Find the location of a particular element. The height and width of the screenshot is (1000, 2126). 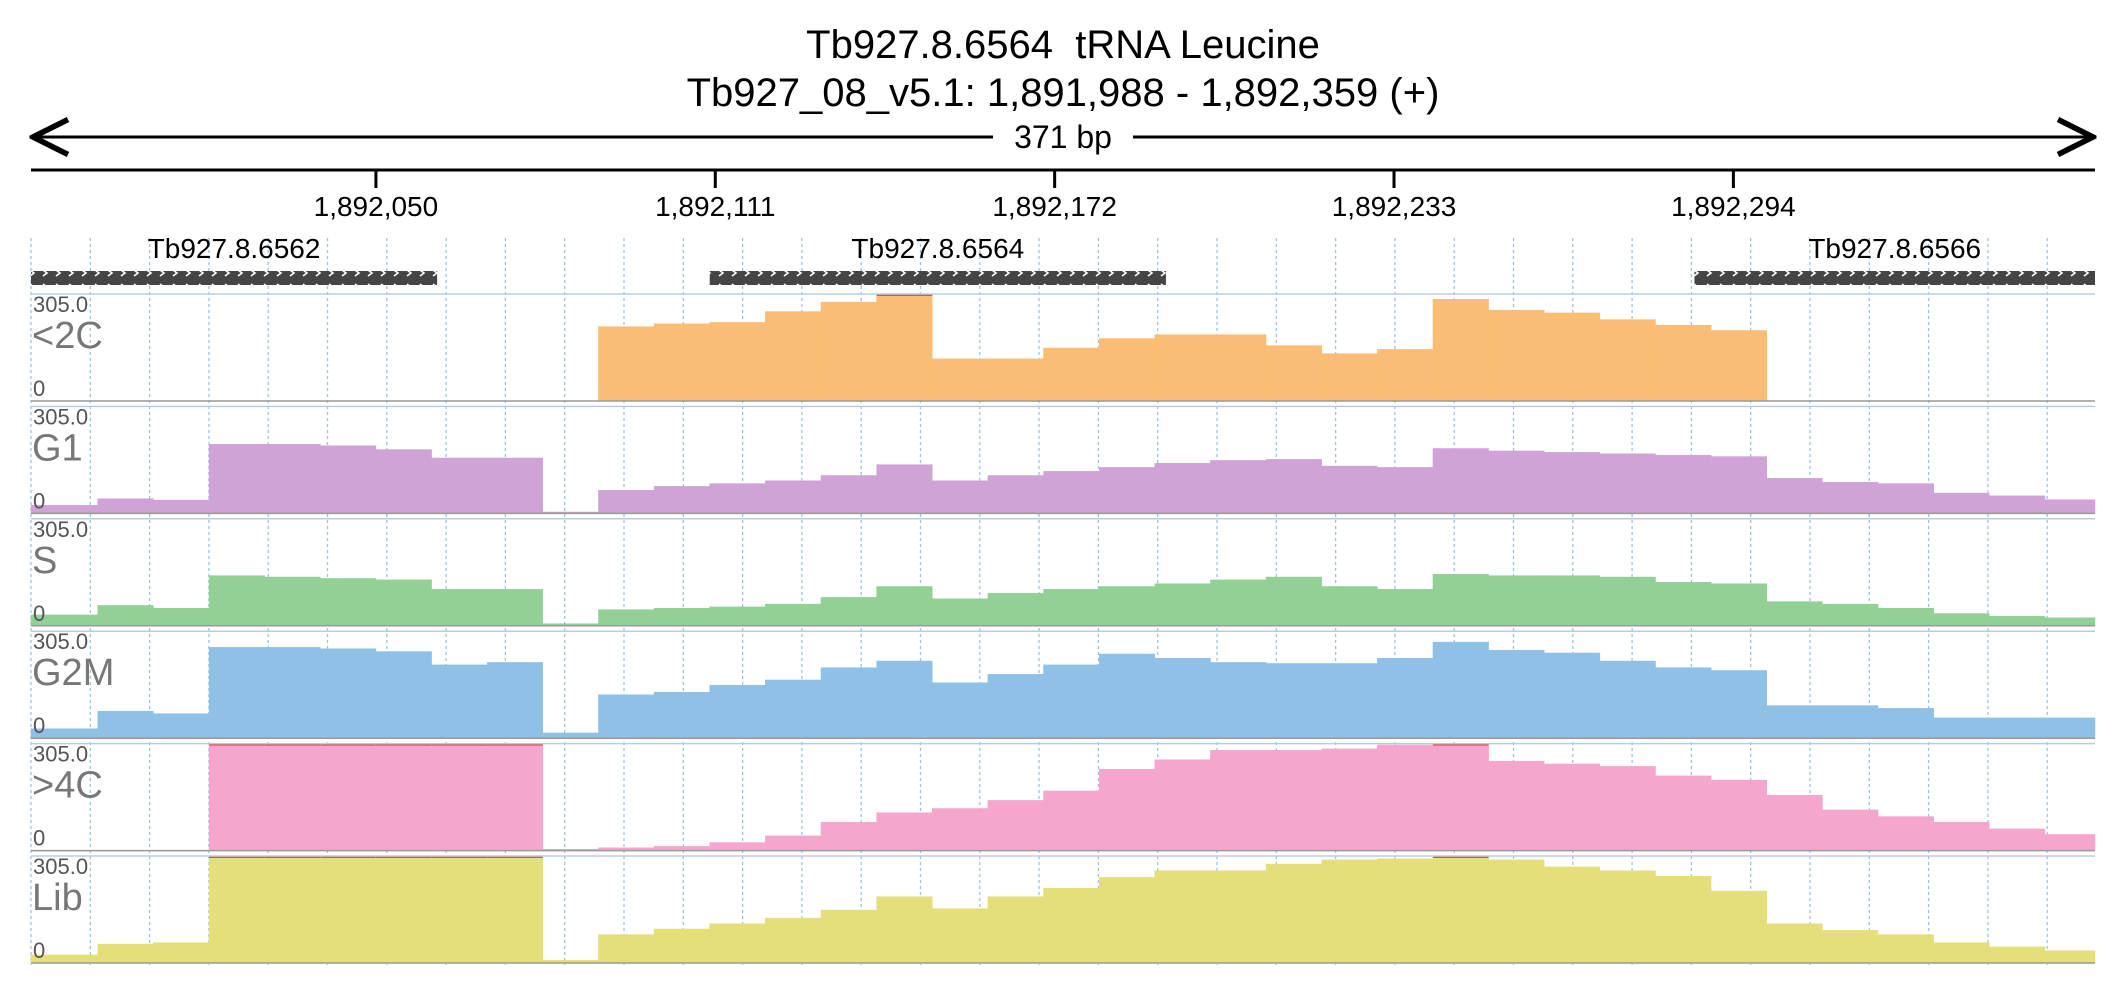

track-name: >4C is located at coordinates (67, 786).